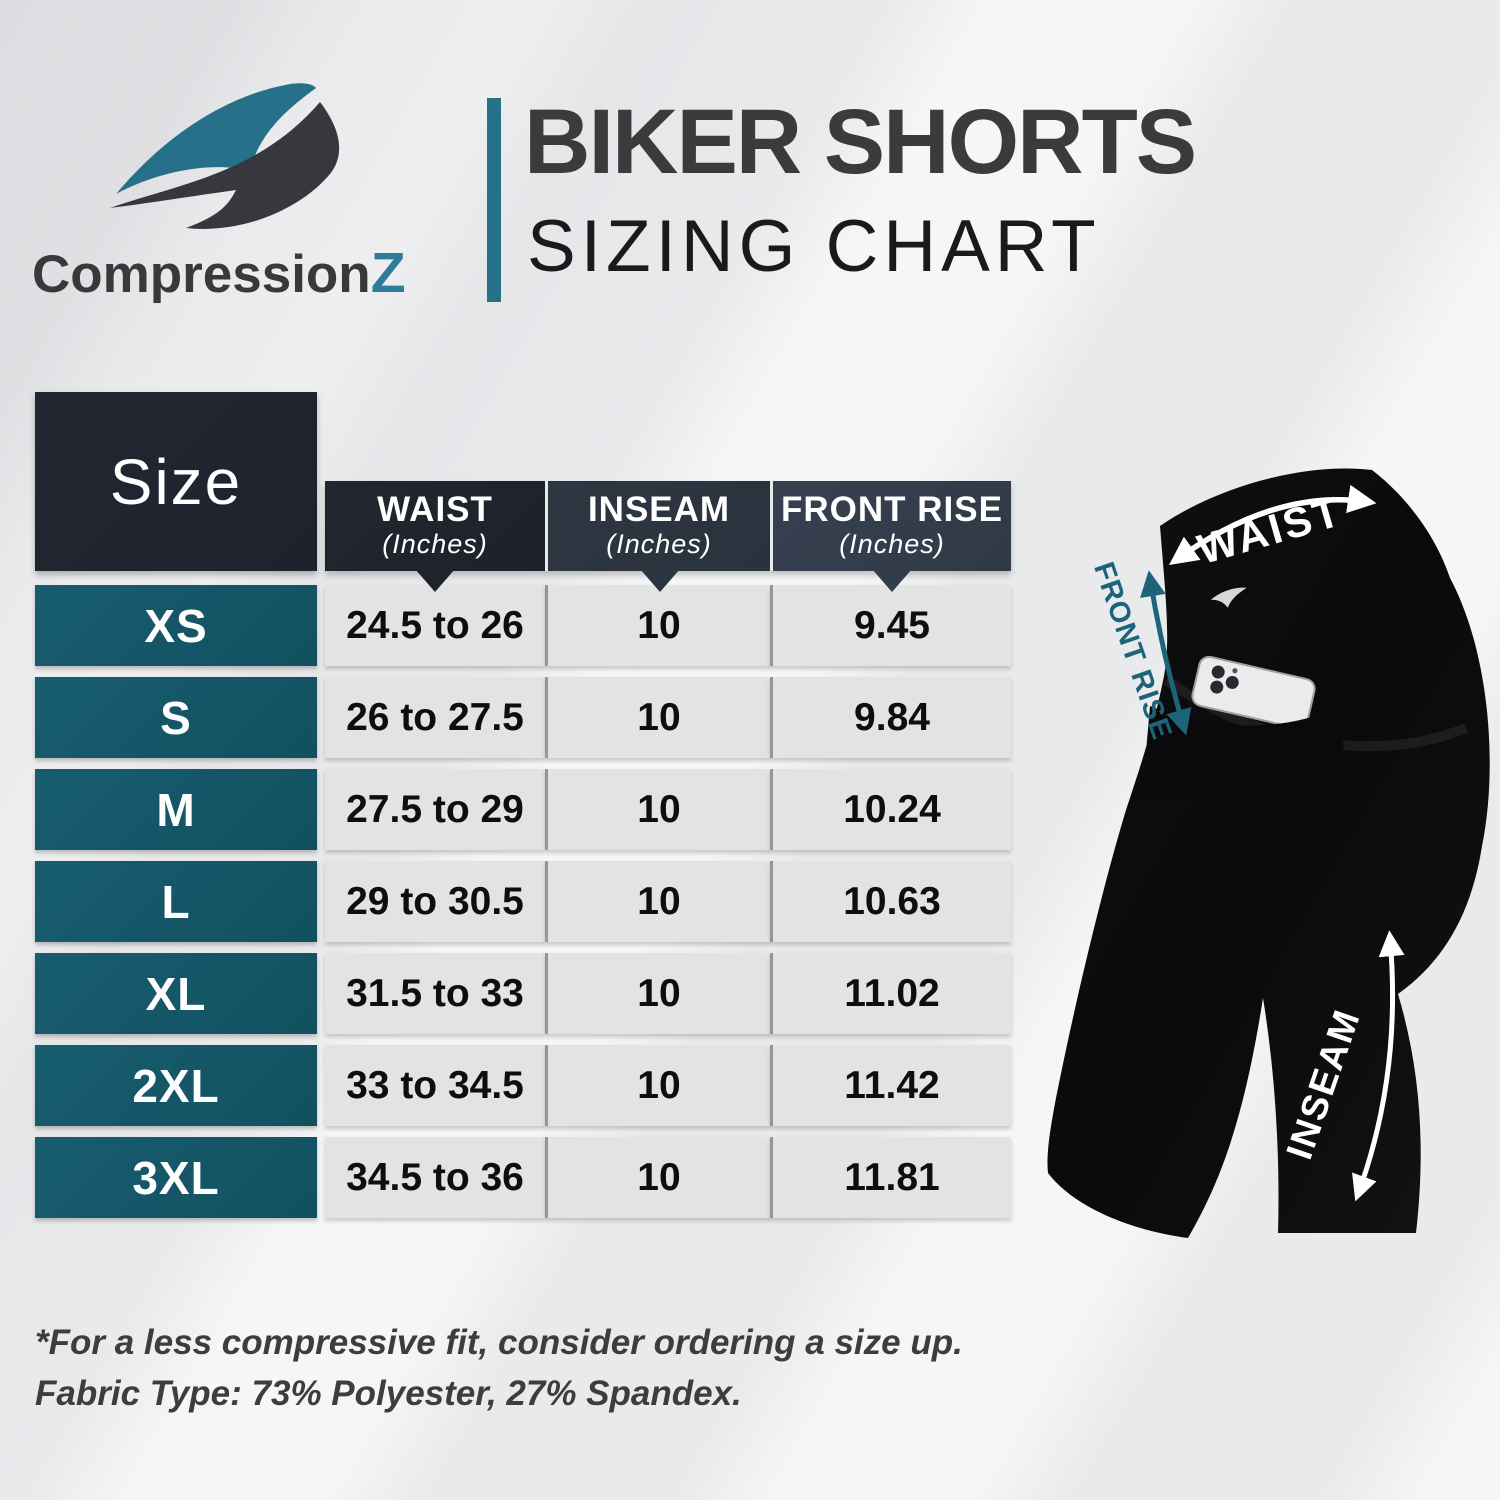 This screenshot has height=1500, width=1500. I want to click on table-row: XS 24.5 to 26 10 9.45, so click(523, 625).